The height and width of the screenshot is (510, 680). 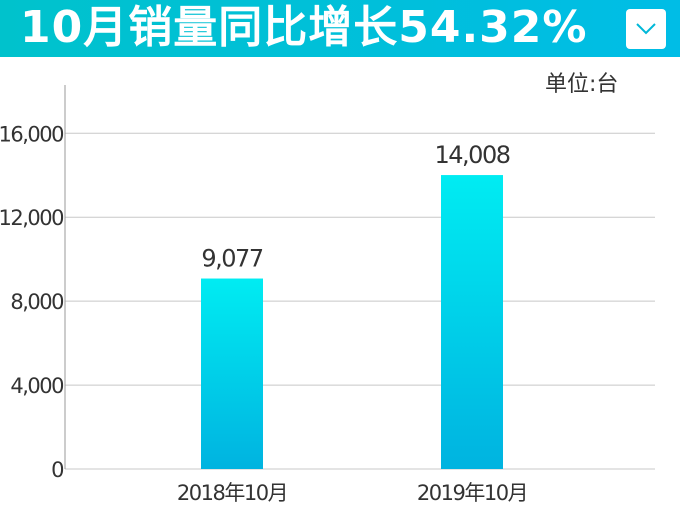 I want to click on data-label: 14,008, so click(x=472, y=155).